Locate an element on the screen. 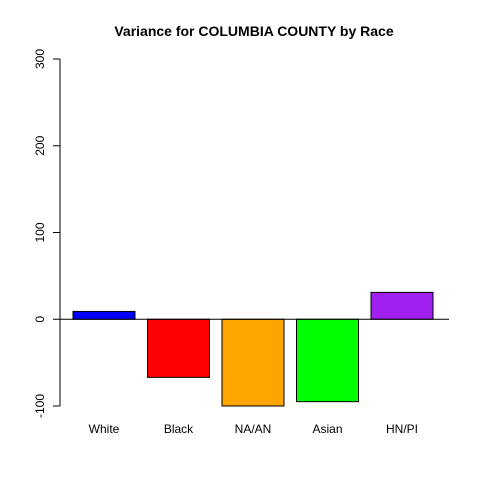 The height and width of the screenshot is (480, 480). y-axis: -100 0 100 200 300 is located at coordinates (47, 233).